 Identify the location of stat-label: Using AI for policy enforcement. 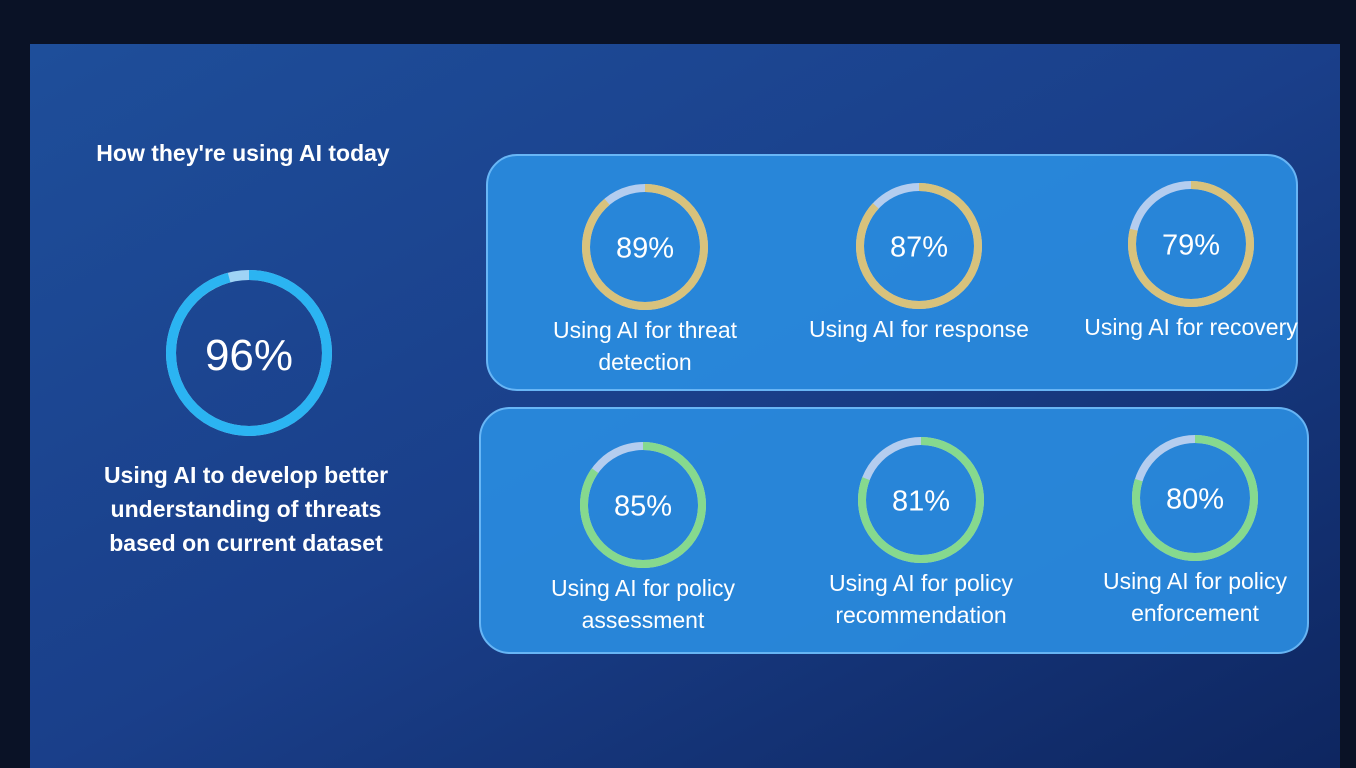
(1195, 597).